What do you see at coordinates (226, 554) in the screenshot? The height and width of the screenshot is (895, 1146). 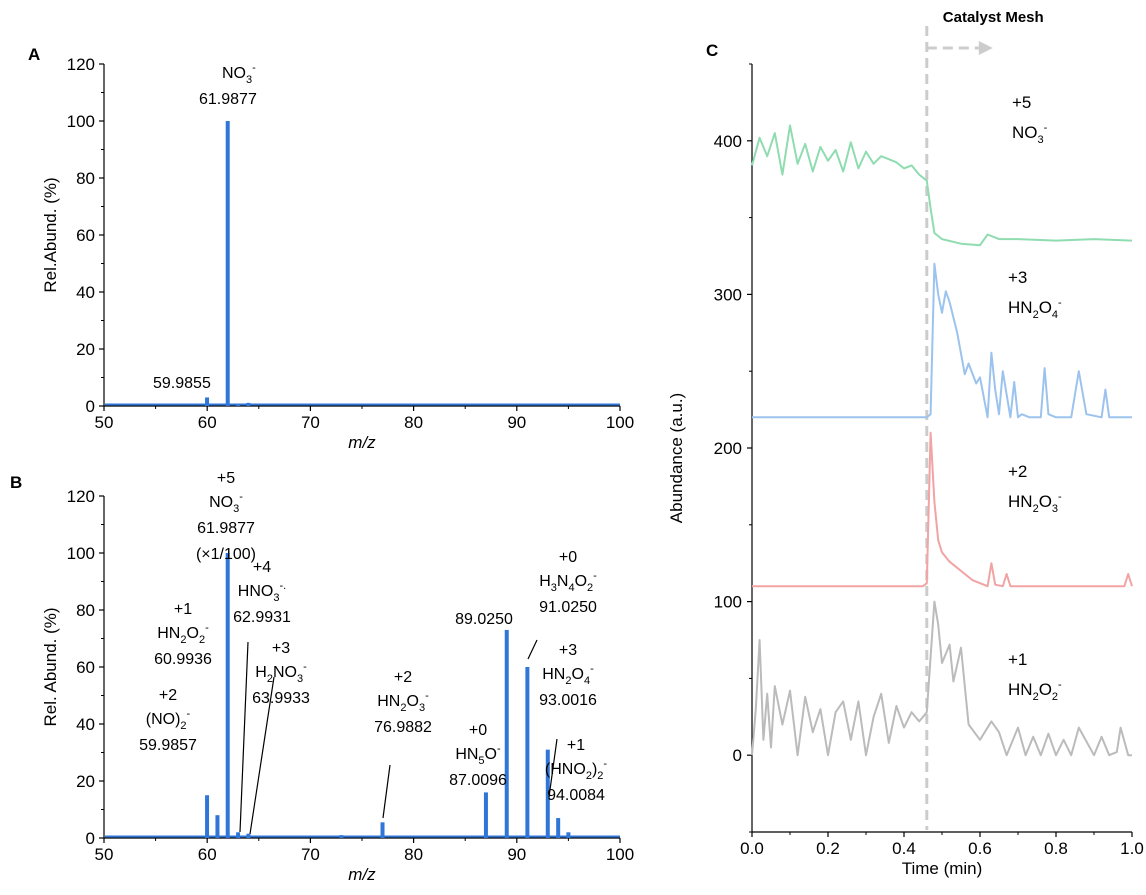 I see `peak-scale-note: (×1/100)` at bounding box center [226, 554].